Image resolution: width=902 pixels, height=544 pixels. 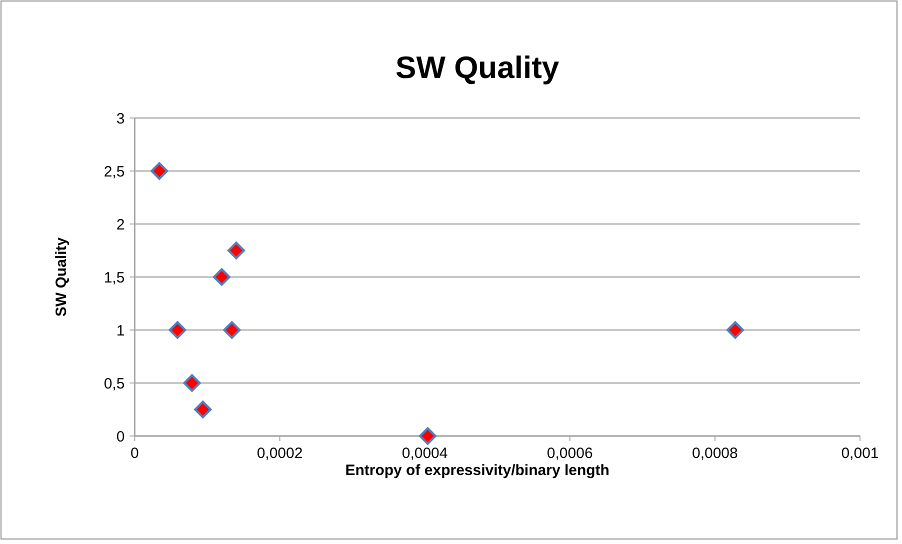 I want to click on y-tick-label: 1,5, so click(x=114, y=277).